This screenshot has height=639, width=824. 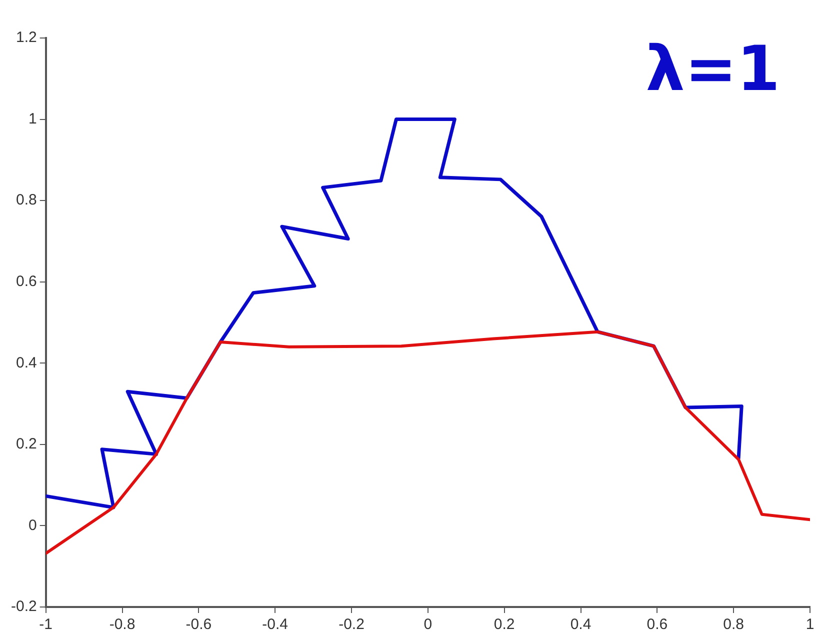 What do you see at coordinates (26, 281) in the screenshot?
I see `y-tick-label: 0.6` at bounding box center [26, 281].